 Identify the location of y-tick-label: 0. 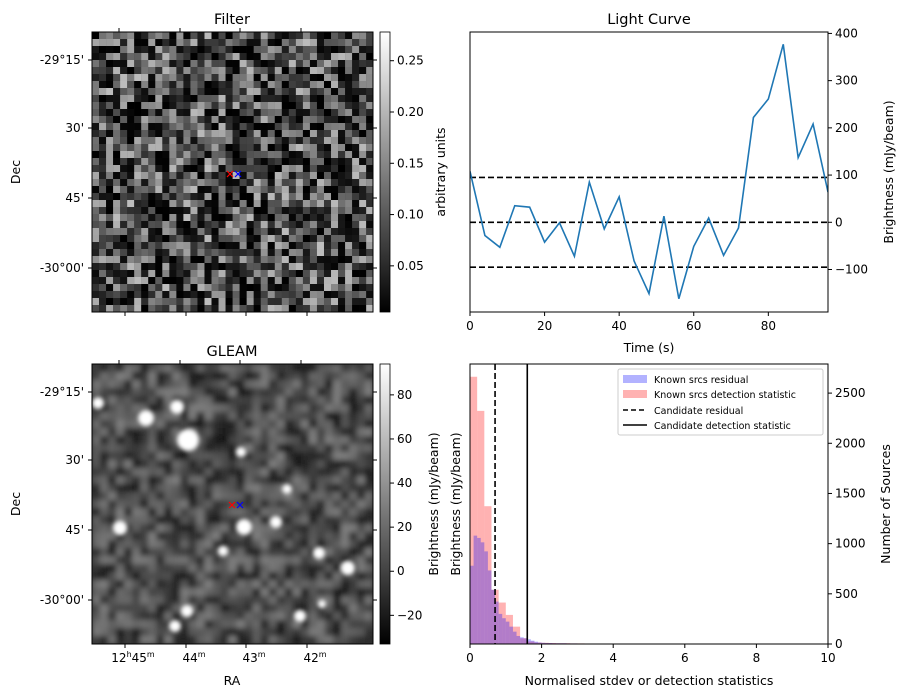
(839, 644).